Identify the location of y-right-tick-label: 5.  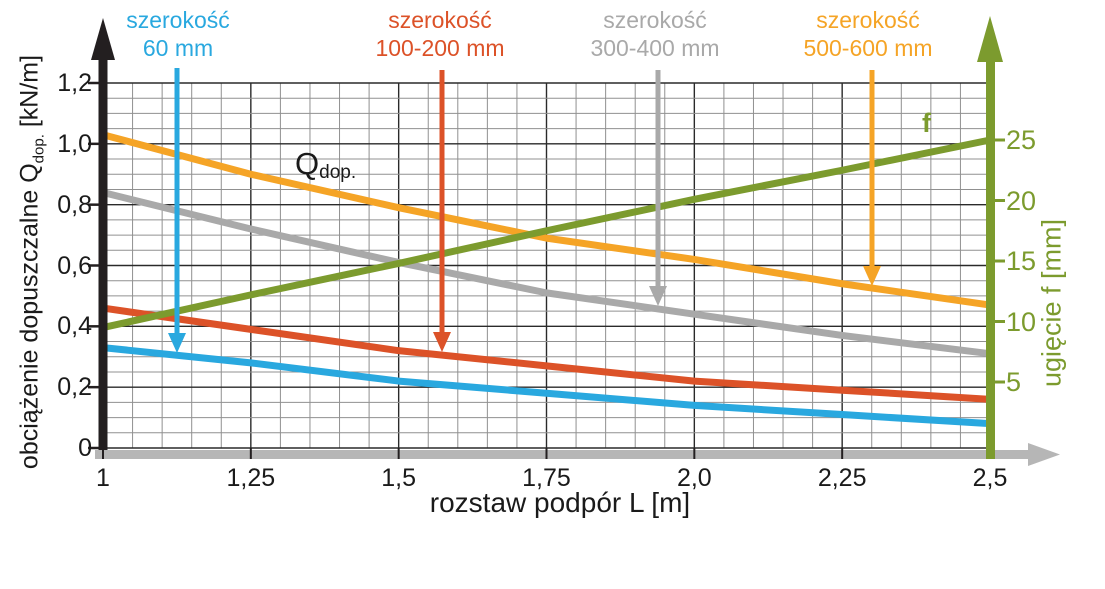
(1014, 382).